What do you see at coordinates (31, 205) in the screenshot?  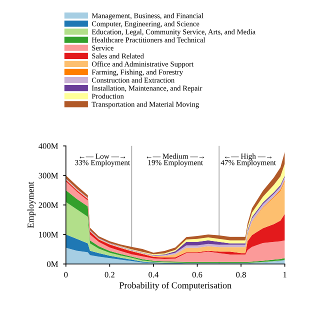 I see `y-axis-title: Employment` at bounding box center [31, 205].